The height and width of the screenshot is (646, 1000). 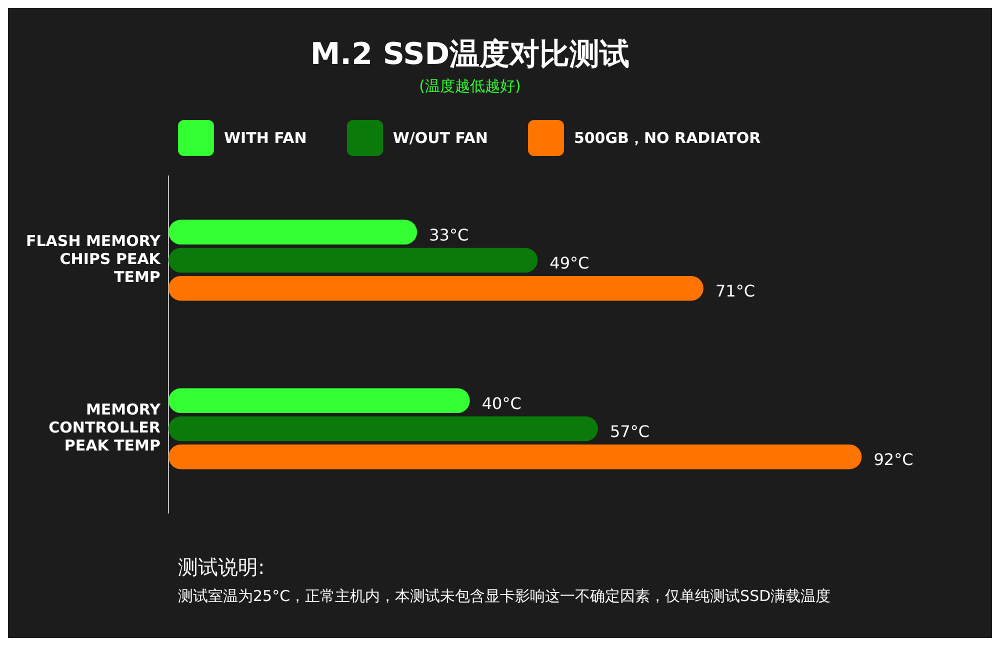 What do you see at coordinates (470, 85) in the screenshot?
I see `chart-subtitle: (温度越低越好)` at bounding box center [470, 85].